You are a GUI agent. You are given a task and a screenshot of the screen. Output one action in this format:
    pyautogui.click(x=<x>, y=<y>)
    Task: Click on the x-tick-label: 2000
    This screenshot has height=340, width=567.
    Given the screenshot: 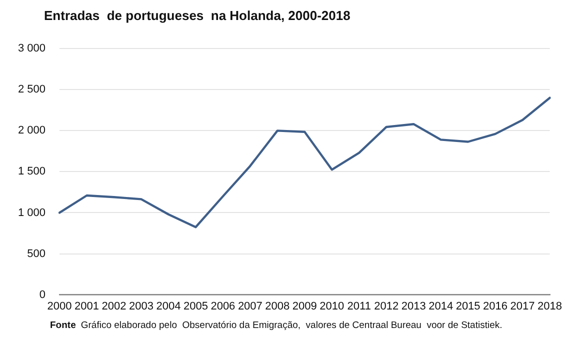 What is the action you would take?
    pyautogui.click(x=59, y=306)
    